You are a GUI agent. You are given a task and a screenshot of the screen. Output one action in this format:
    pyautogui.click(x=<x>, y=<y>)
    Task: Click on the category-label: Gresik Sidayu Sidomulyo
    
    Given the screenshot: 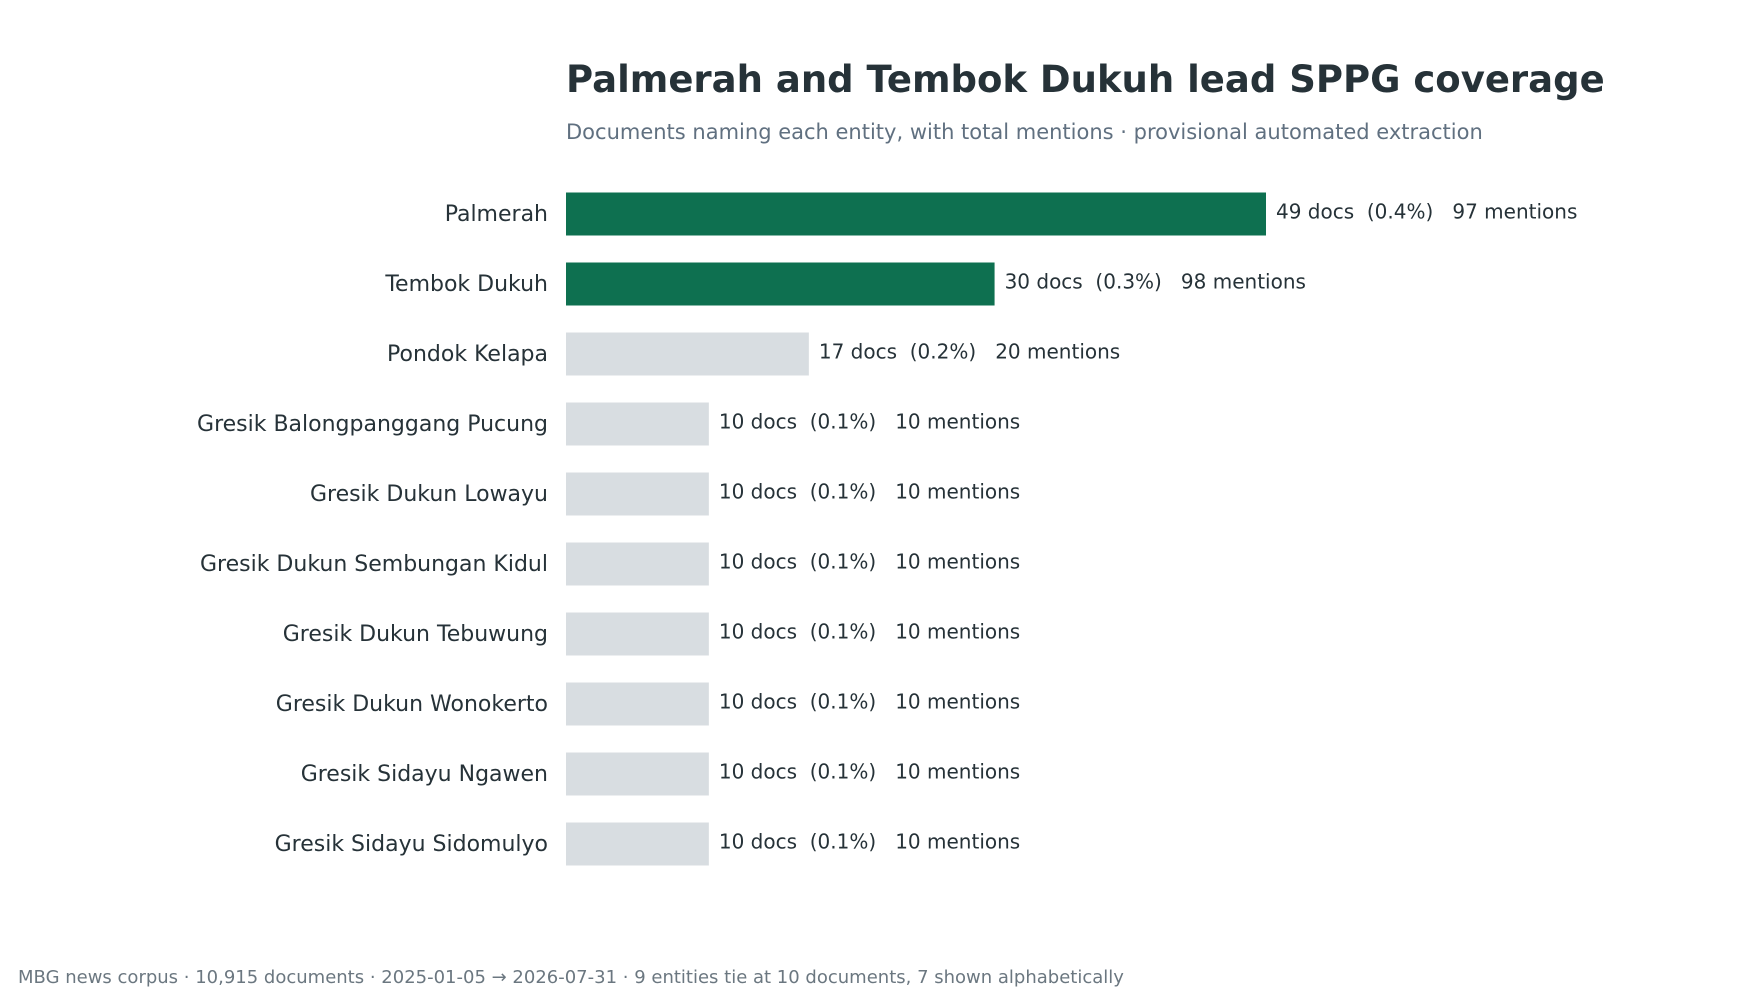 What is the action you would take?
    pyautogui.click(x=411, y=844)
    